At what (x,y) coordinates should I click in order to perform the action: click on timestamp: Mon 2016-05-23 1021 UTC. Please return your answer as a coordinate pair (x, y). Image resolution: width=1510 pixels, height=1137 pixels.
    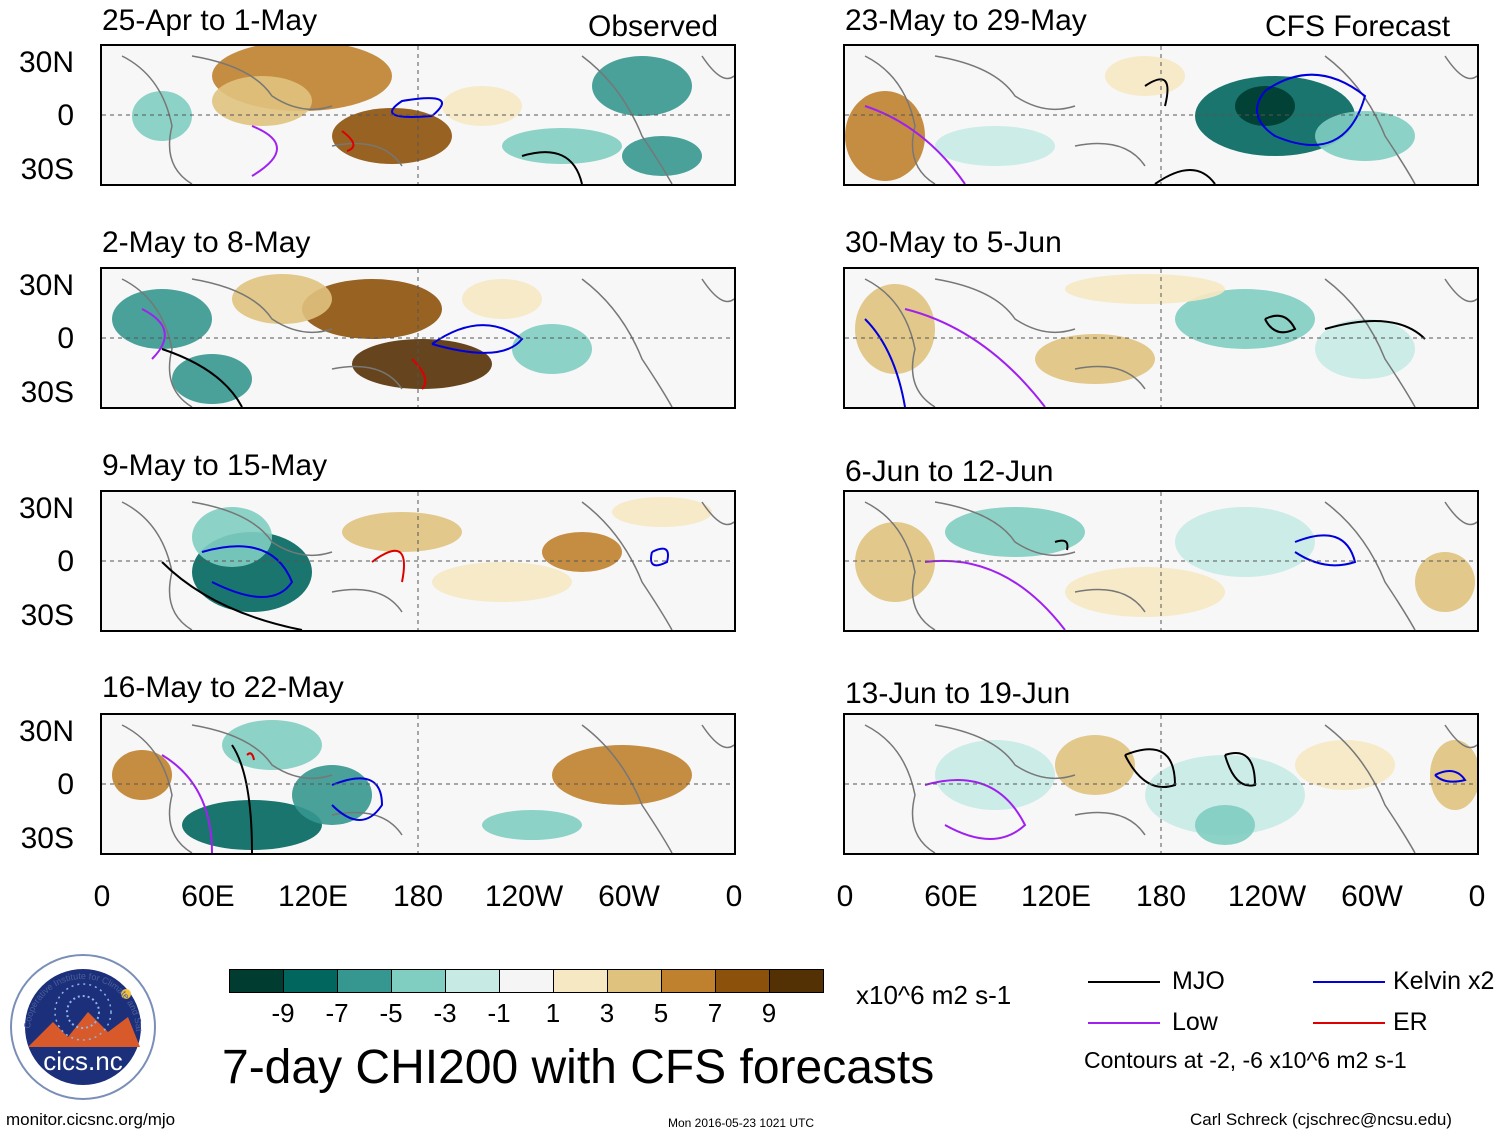
    Looking at the image, I should click on (741, 1123).